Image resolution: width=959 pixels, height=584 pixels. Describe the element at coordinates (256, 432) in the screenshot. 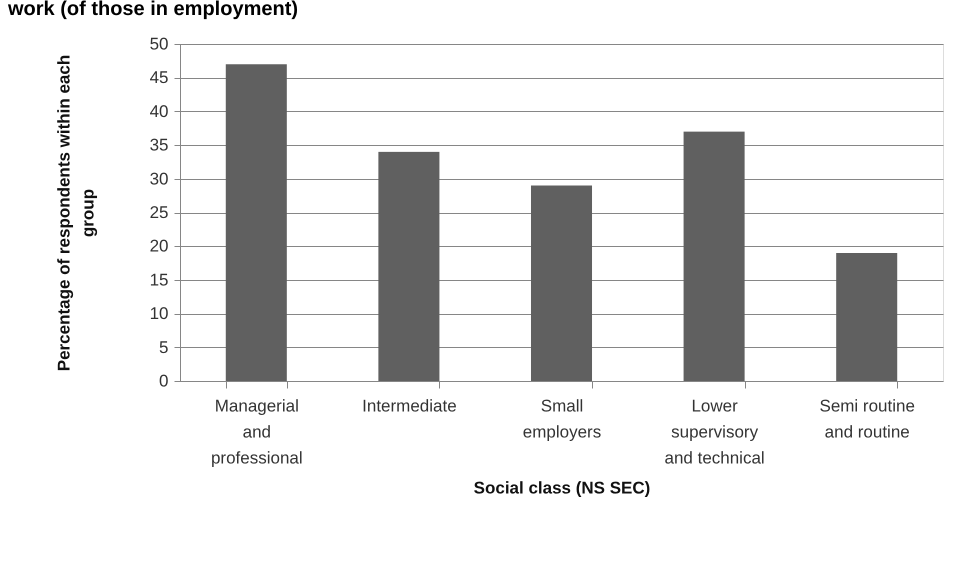

I see `x-tick-label: Managerial and professional` at that location.